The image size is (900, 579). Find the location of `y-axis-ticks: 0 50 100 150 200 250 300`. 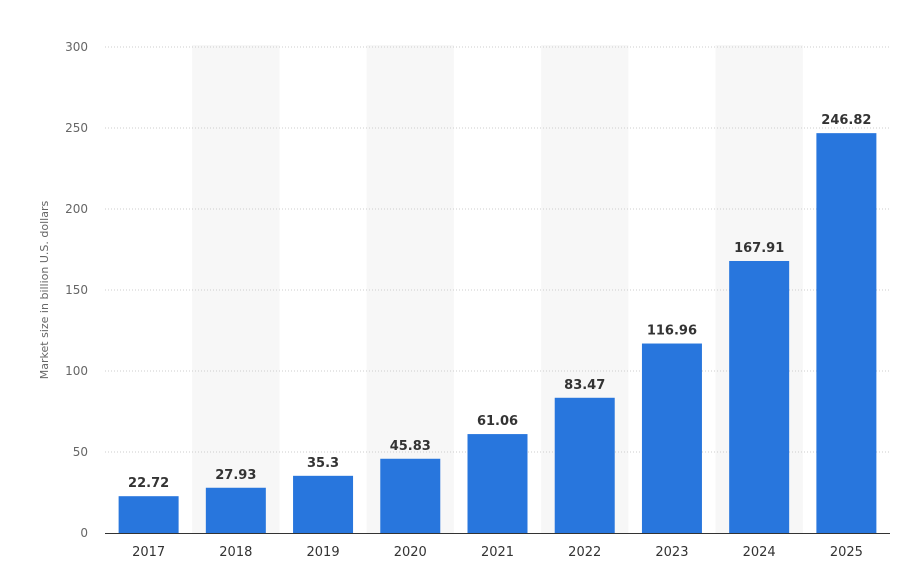

y-axis-ticks: 0 50 100 150 200 250 300 is located at coordinates (76, 290).